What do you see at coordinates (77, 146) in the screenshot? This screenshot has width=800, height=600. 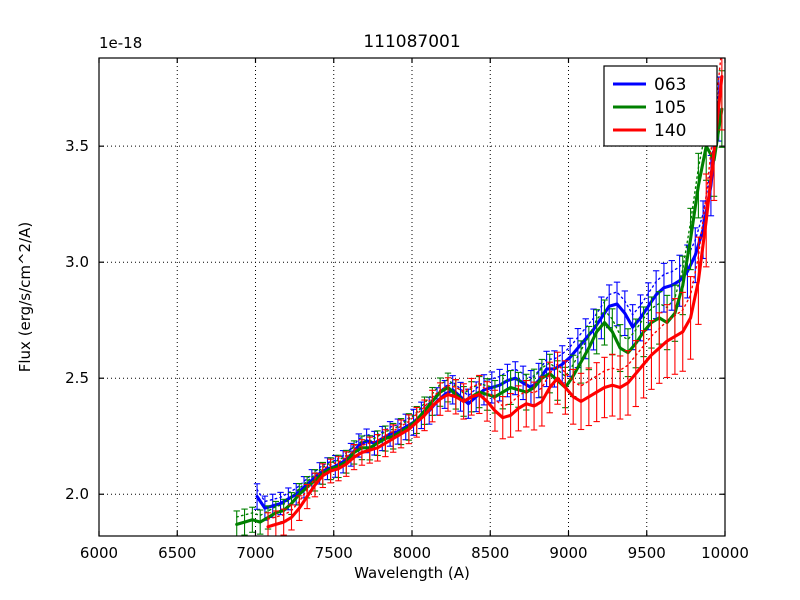 I see `y-tick-label: 3.5` at bounding box center [77, 146].